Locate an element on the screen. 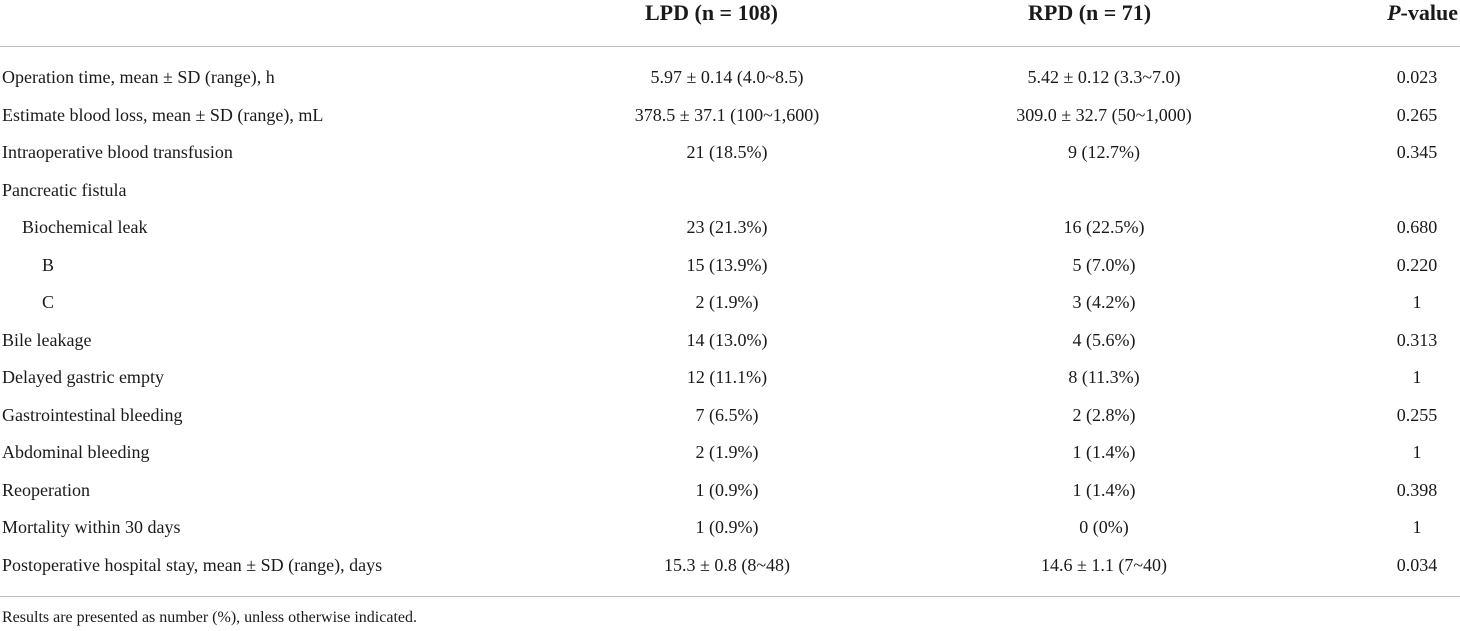 Image resolution: width=1460 pixels, height=631 pixels. cell-p-value: 0.255 is located at coordinates (1417, 414).